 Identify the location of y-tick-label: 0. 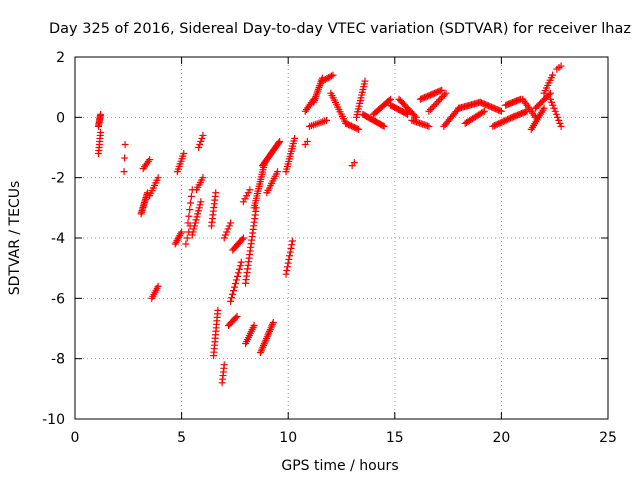
(60, 118).